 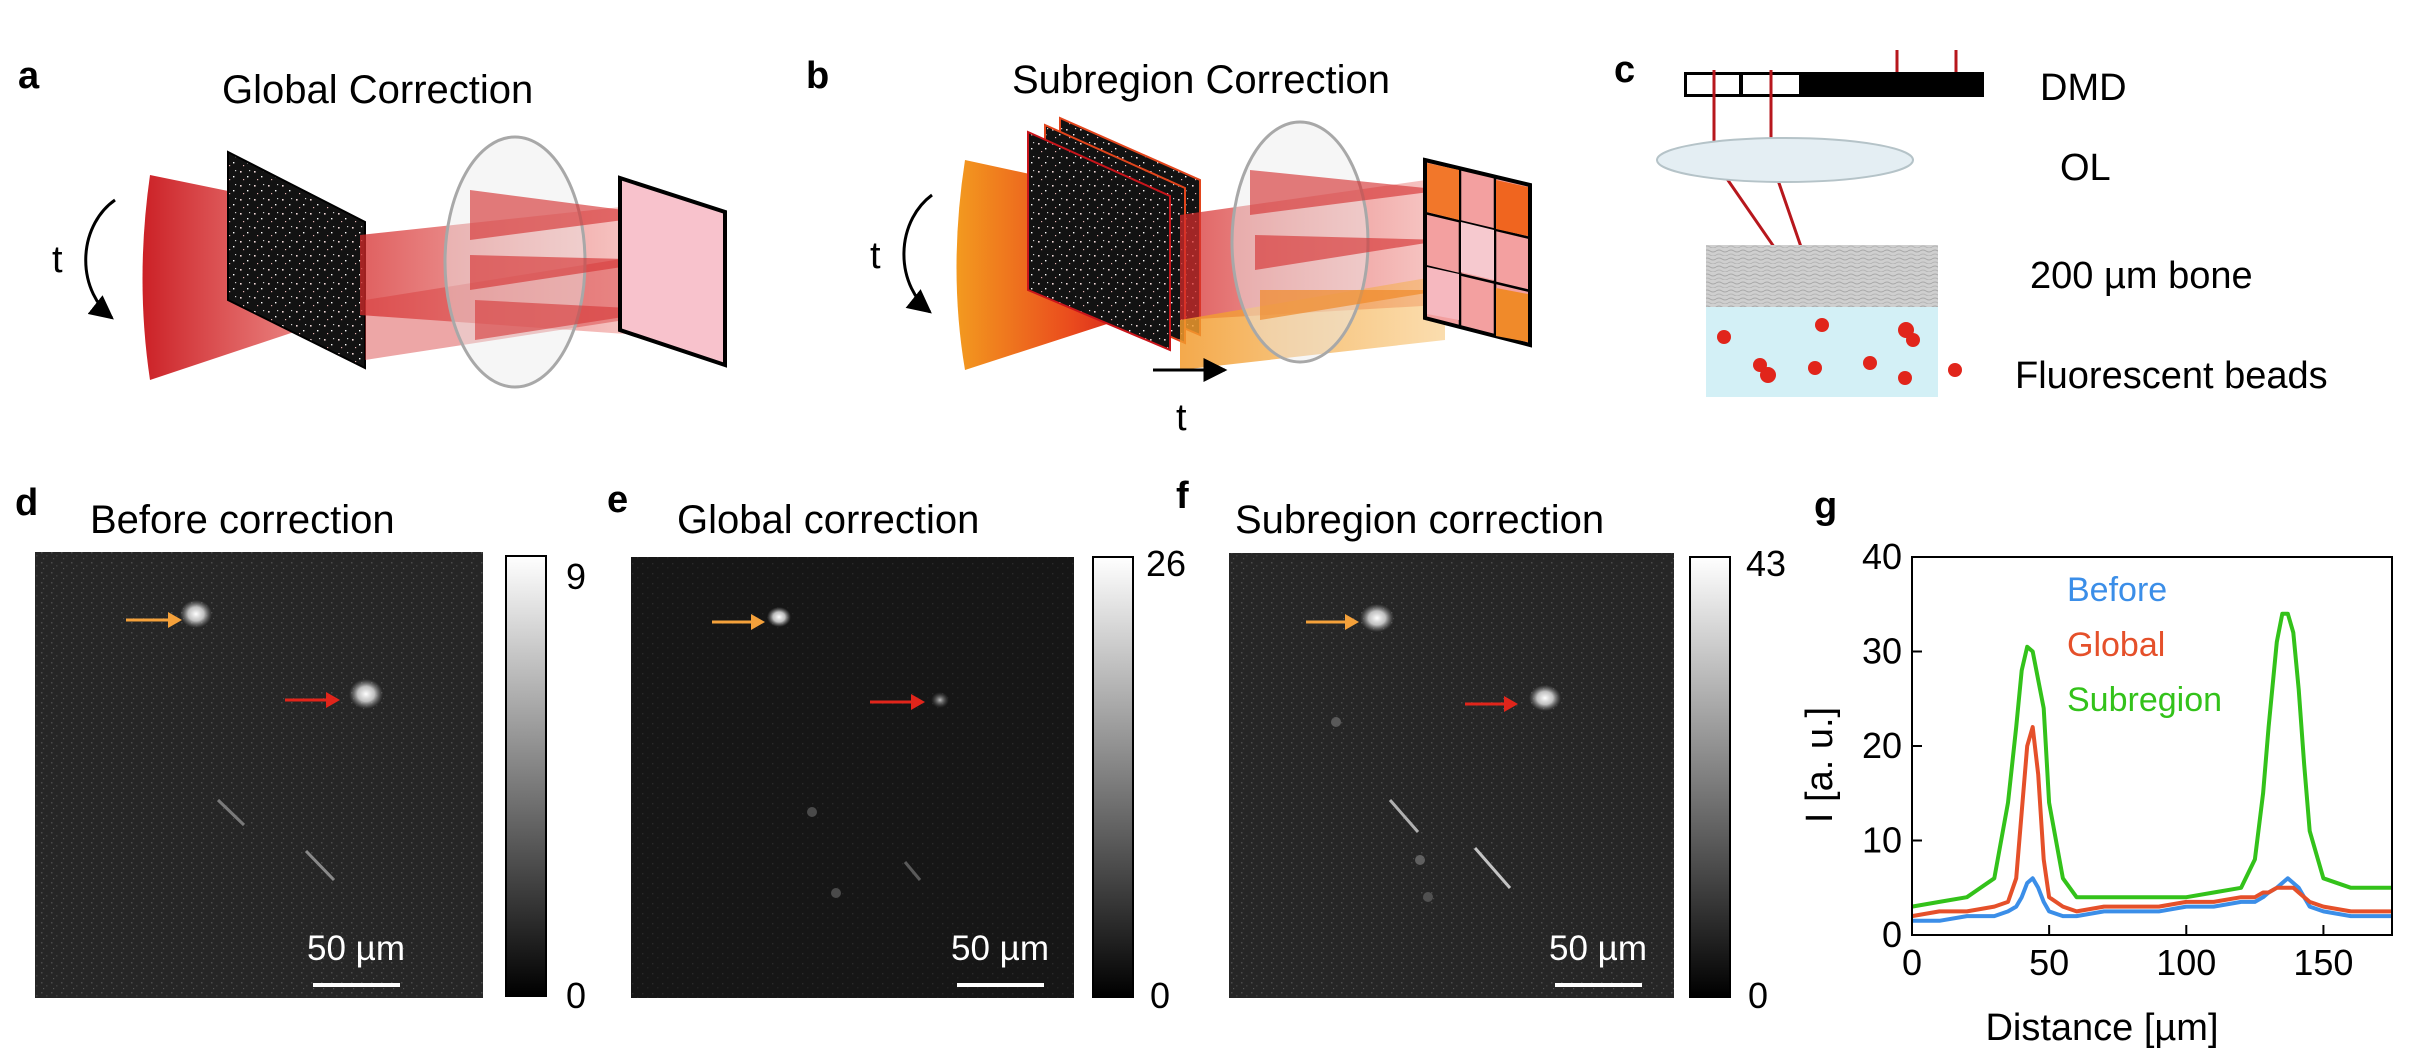 I want to click on series-line-global, so click(x=2151, y=822).